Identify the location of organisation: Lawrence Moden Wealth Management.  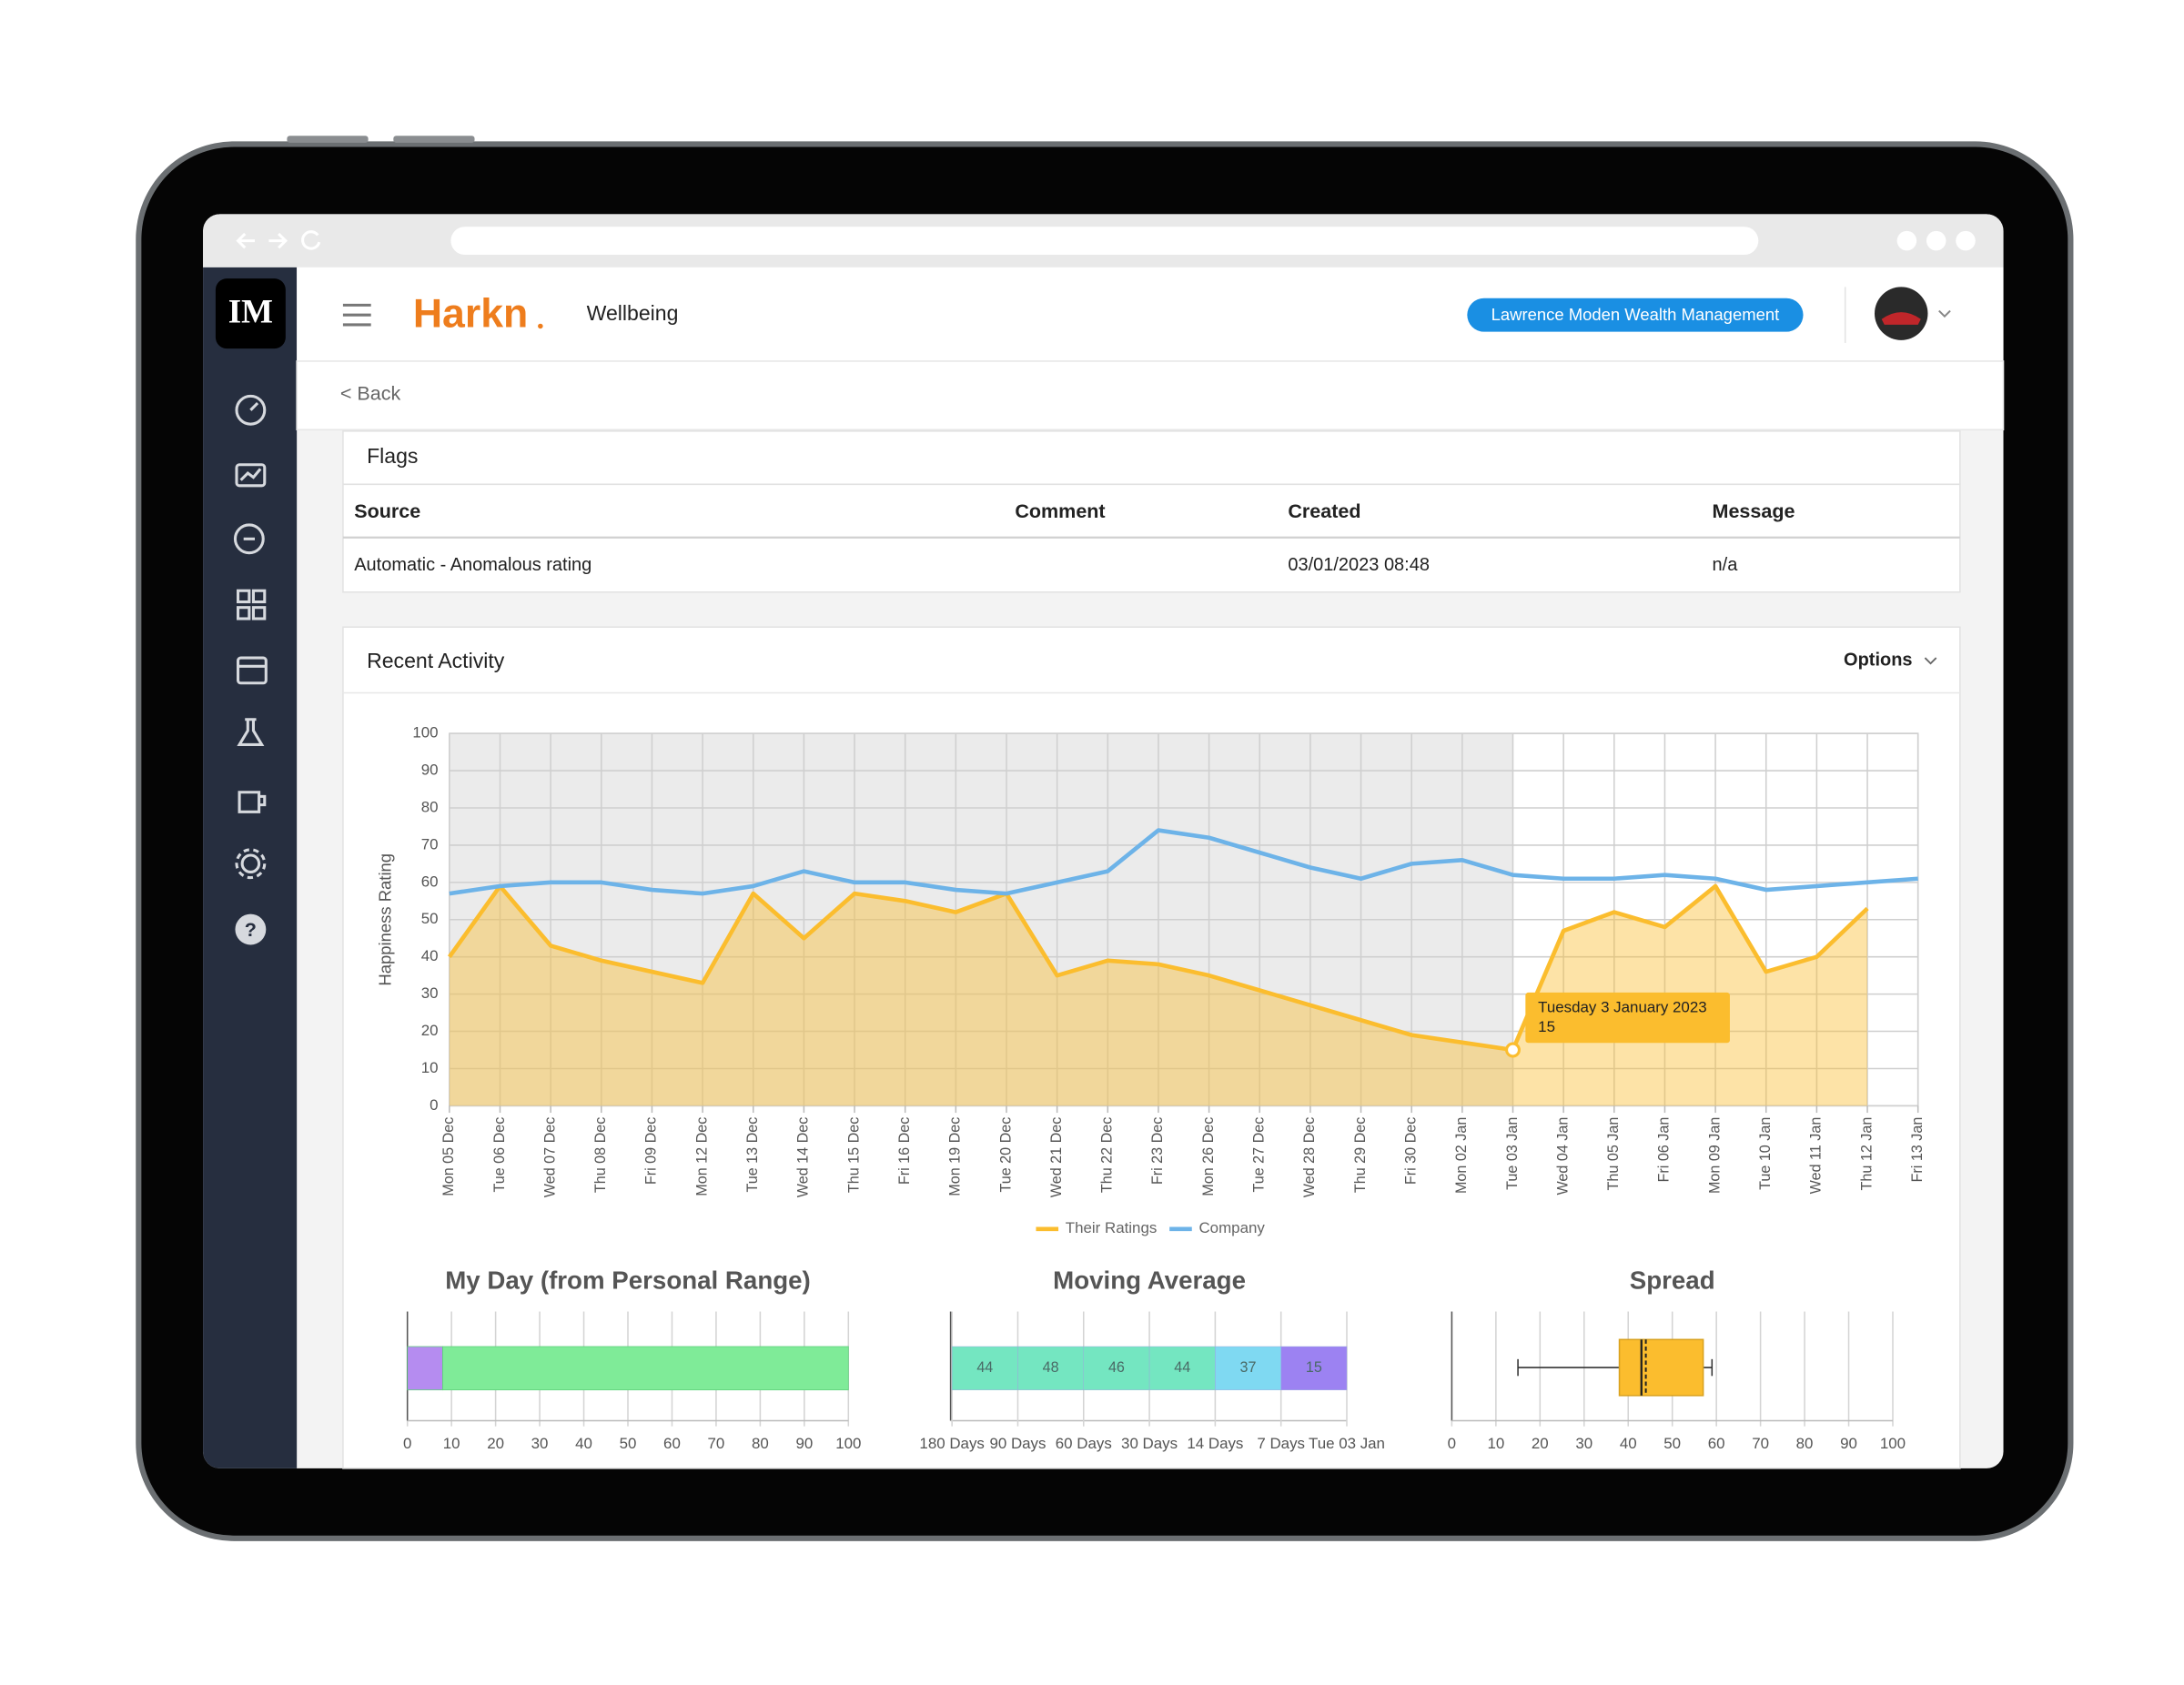
(1636, 315).